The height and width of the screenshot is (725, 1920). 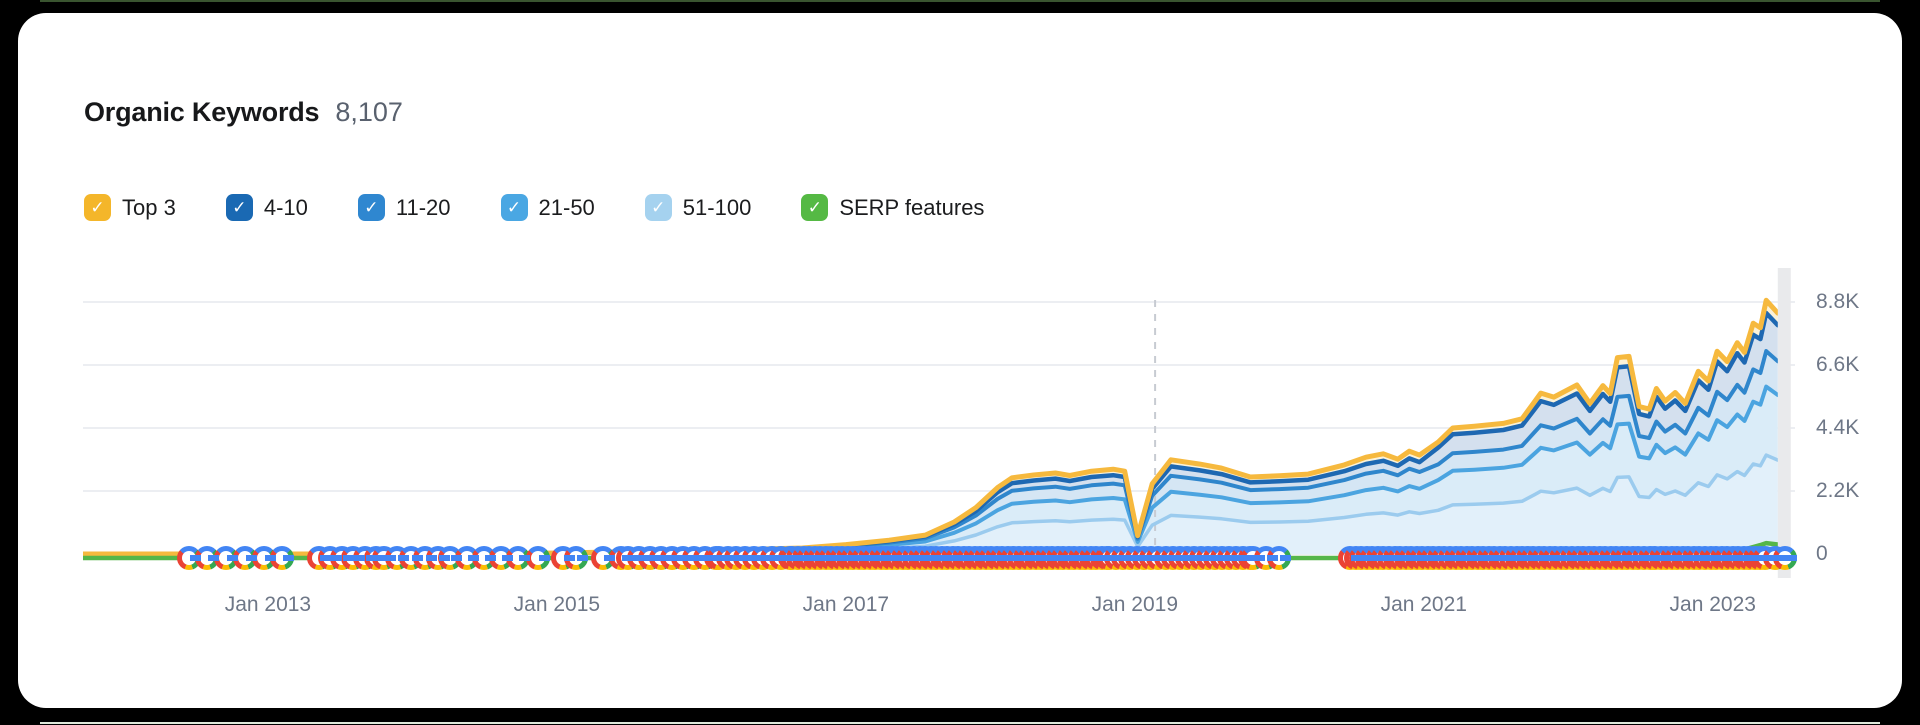 What do you see at coordinates (960, 1) in the screenshot?
I see `page-edge-top` at bounding box center [960, 1].